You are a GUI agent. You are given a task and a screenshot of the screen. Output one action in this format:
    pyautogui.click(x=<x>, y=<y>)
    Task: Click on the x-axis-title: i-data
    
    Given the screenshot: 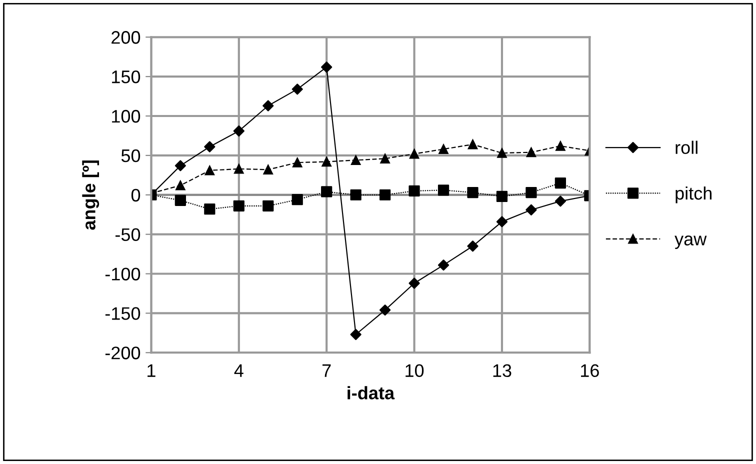 What is the action you would take?
    pyautogui.click(x=371, y=393)
    